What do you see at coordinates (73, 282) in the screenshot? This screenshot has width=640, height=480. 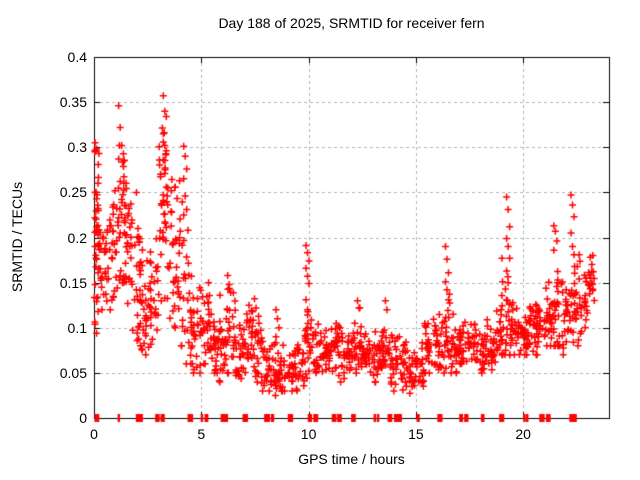 I see `y-tick-label-0.15: 0.15` at bounding box center [73, 282].